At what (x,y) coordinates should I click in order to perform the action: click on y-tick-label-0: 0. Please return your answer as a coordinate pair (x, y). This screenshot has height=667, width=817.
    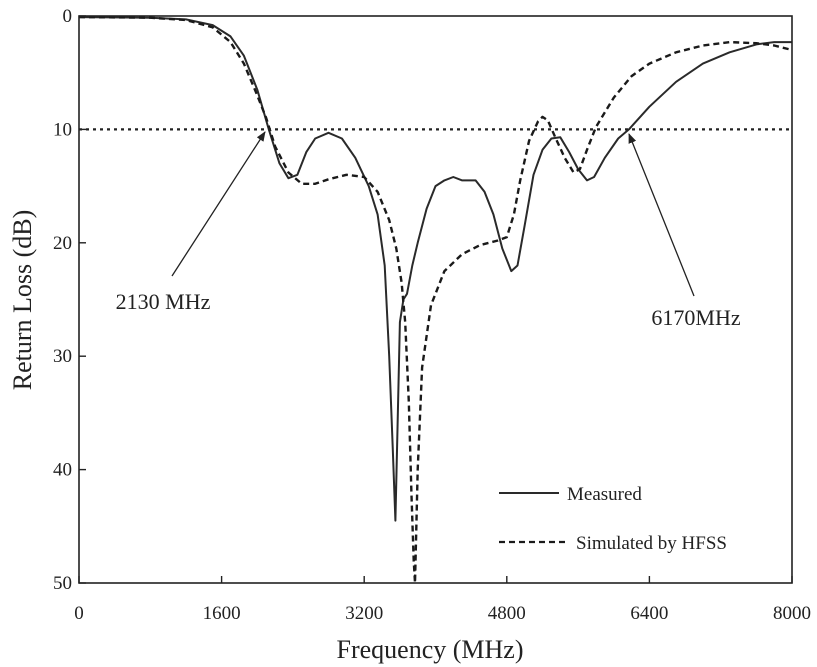
    Looking at the image, I should click on (68, 16).